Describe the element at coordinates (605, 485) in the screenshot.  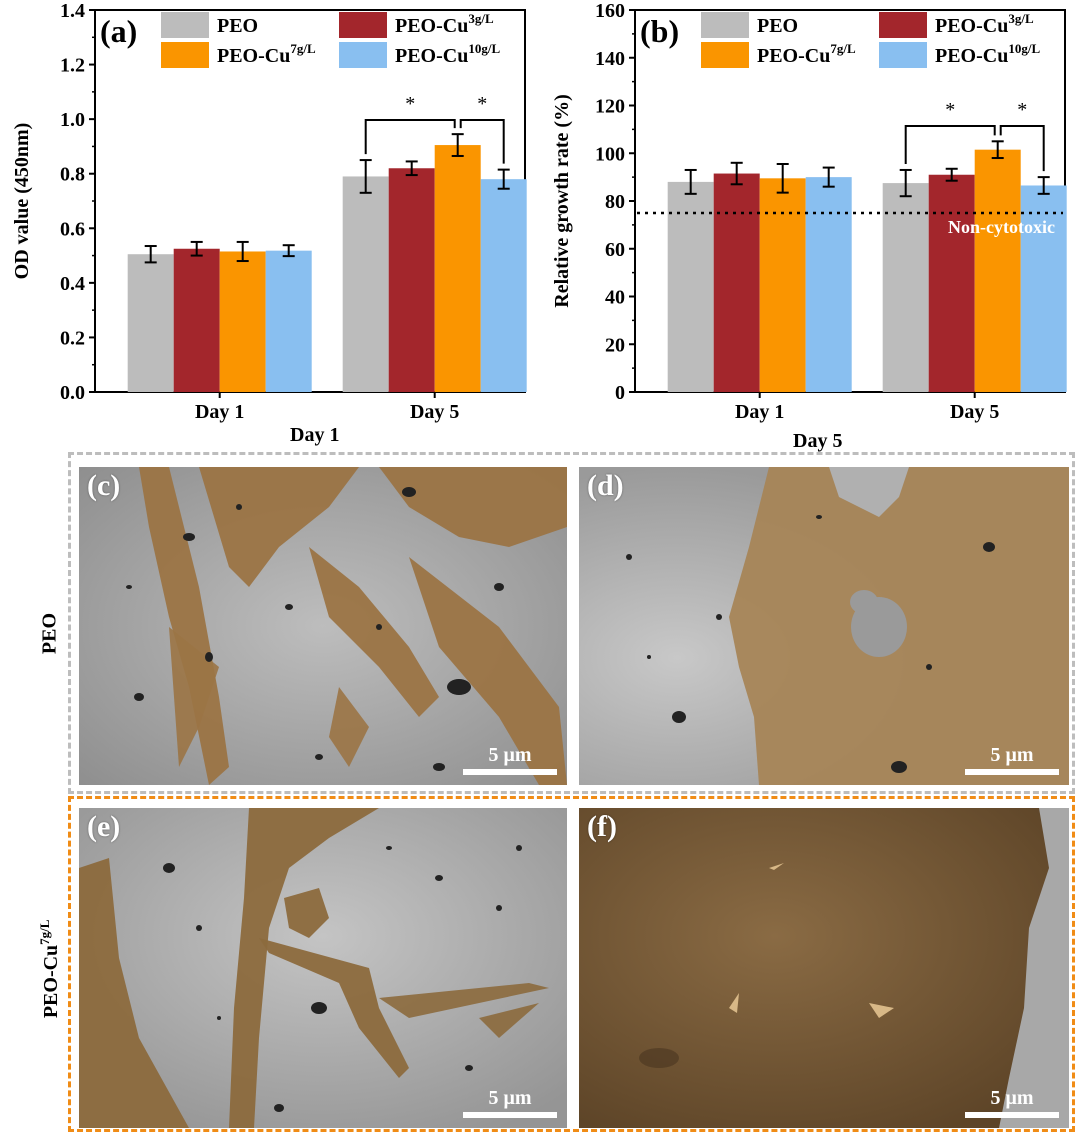
I see `panel-letter-d: (d)` at that location.